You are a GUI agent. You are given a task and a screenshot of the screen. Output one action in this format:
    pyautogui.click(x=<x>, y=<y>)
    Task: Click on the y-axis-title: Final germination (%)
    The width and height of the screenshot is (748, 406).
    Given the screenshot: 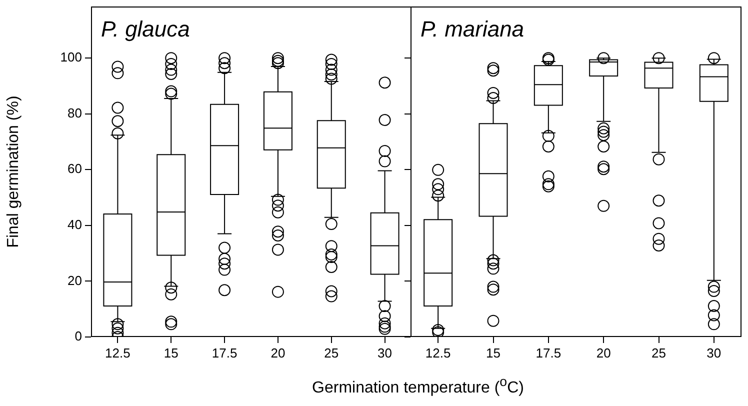 What is the action you would take?
    pyautogui.click(x=13, y=172)
    